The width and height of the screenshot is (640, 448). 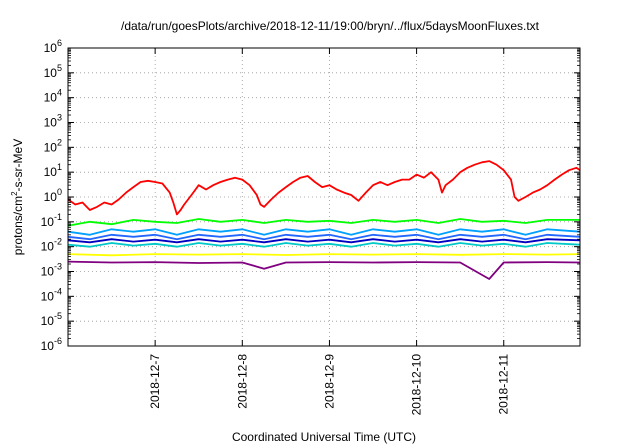 What do you see at coordinates (59, 167) in the screenshot?
I see `y-tick-exp: 1` at bounding box center [59, 167].